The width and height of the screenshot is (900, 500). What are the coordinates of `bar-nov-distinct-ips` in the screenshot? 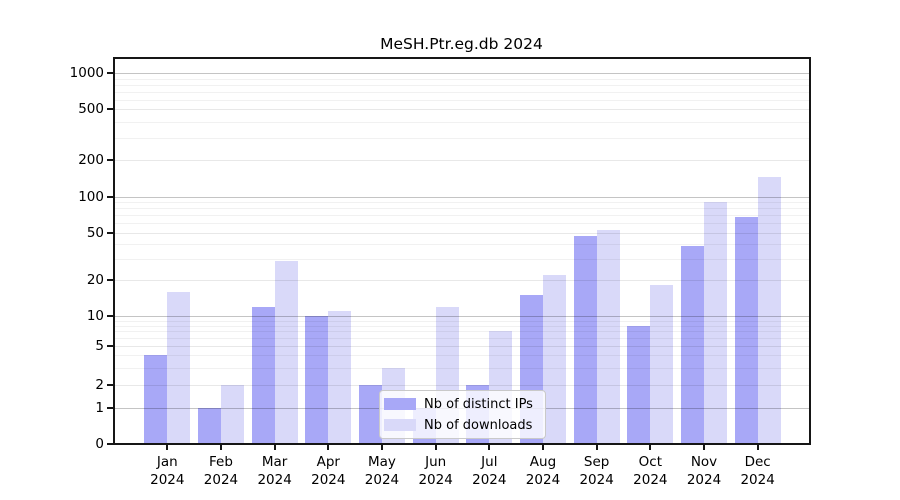 It's located at (692, 344).